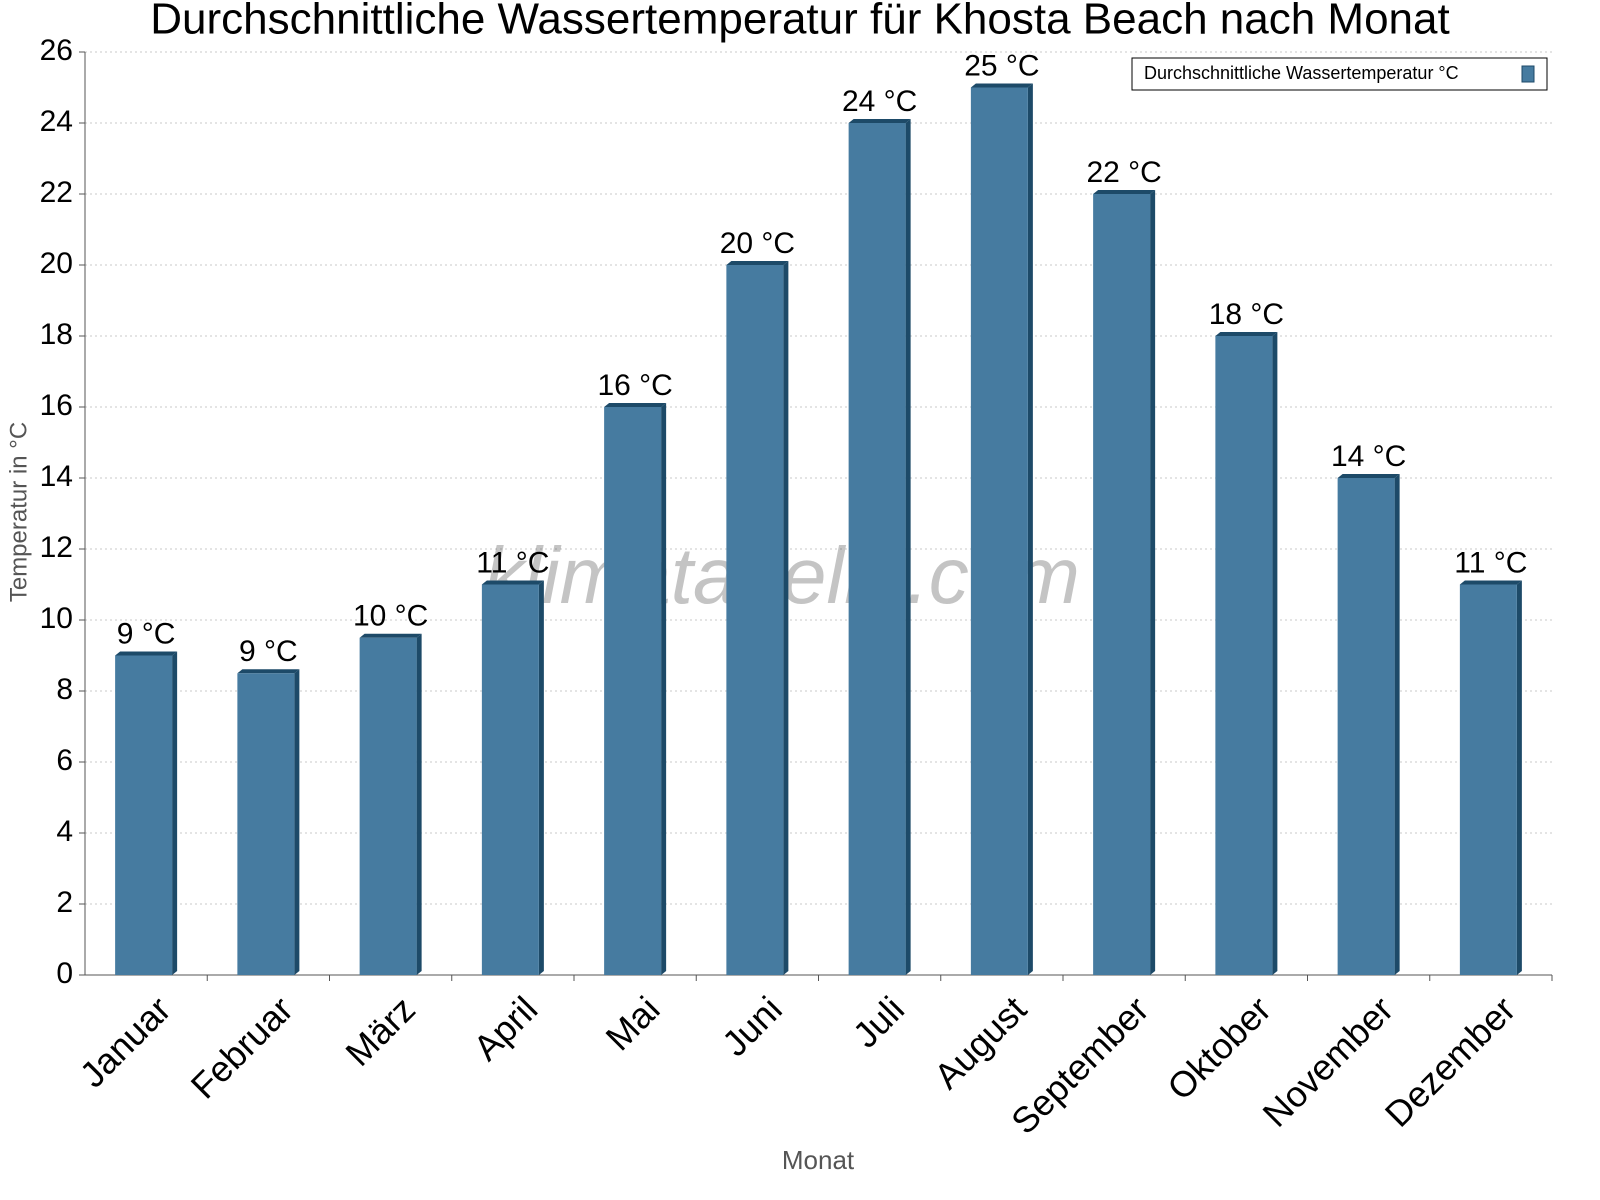 This screenshot has height=1200, width=1600. I want to click on x-tick-label: Juli, so click(878, 1021).